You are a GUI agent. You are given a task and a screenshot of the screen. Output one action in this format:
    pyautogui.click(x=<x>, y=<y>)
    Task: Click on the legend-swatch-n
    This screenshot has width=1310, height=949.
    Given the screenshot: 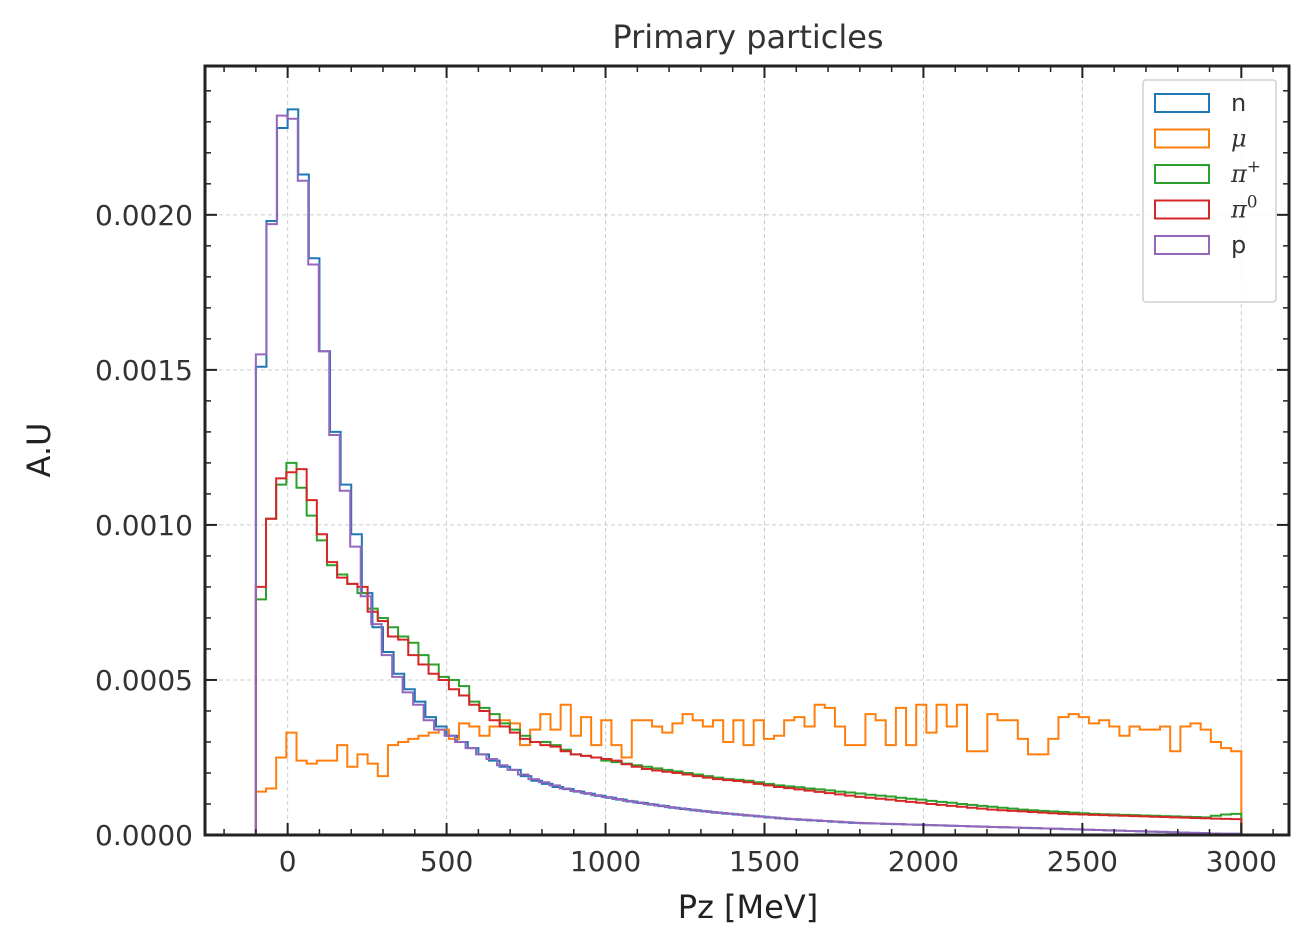 What is the action you would take?
    pyautogui.click(x=1182, y=103)
    